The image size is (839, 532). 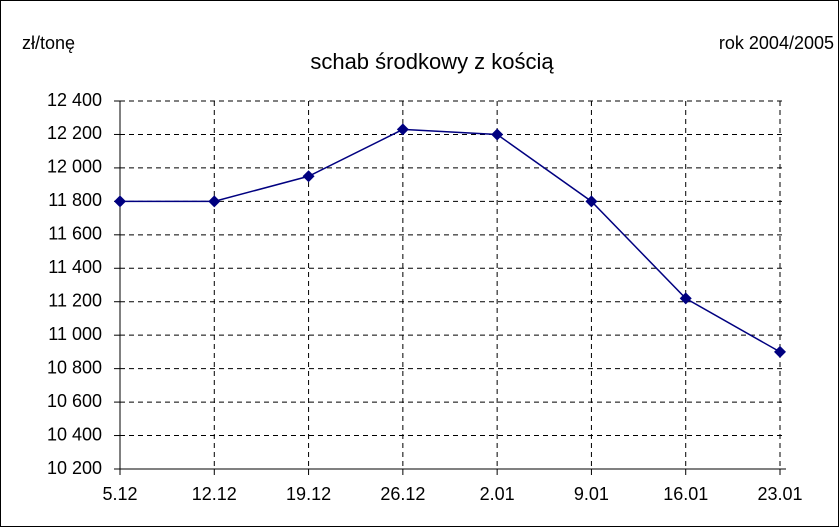 I want to click on y-tick-label: 10 200, so click(x=74, y=468).